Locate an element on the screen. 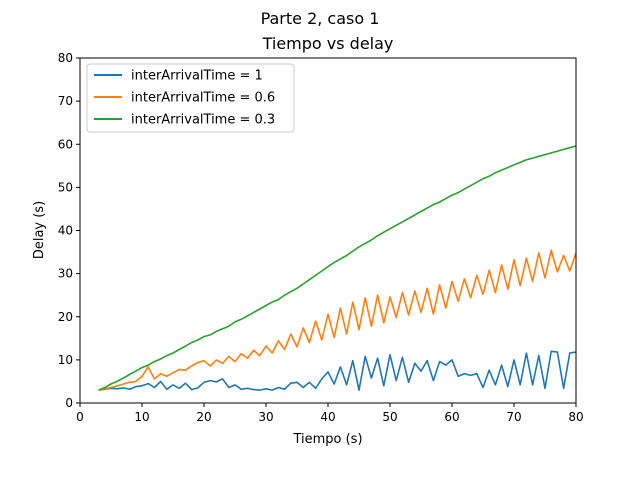  x-tick-label: 60 is located at coordinates (451, 417).